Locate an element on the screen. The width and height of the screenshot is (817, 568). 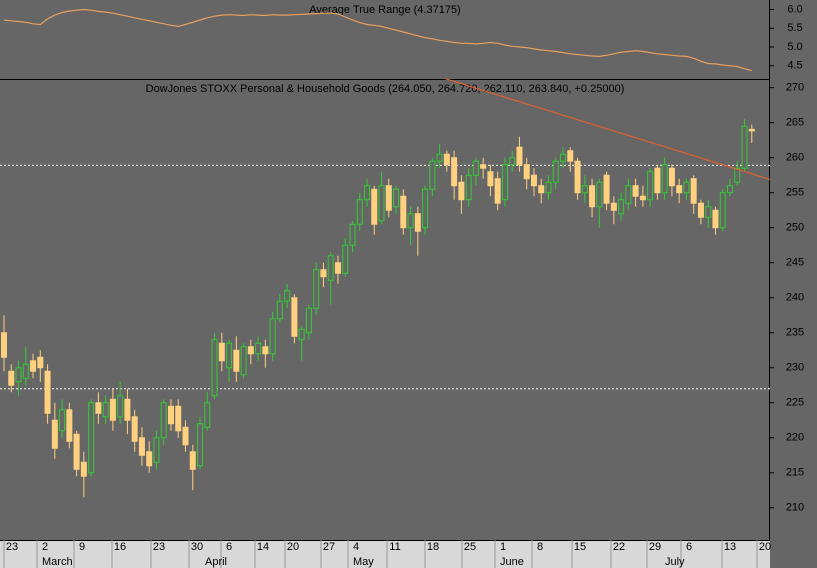
y-tick-label: 230 is located at coordinates (795, 368).